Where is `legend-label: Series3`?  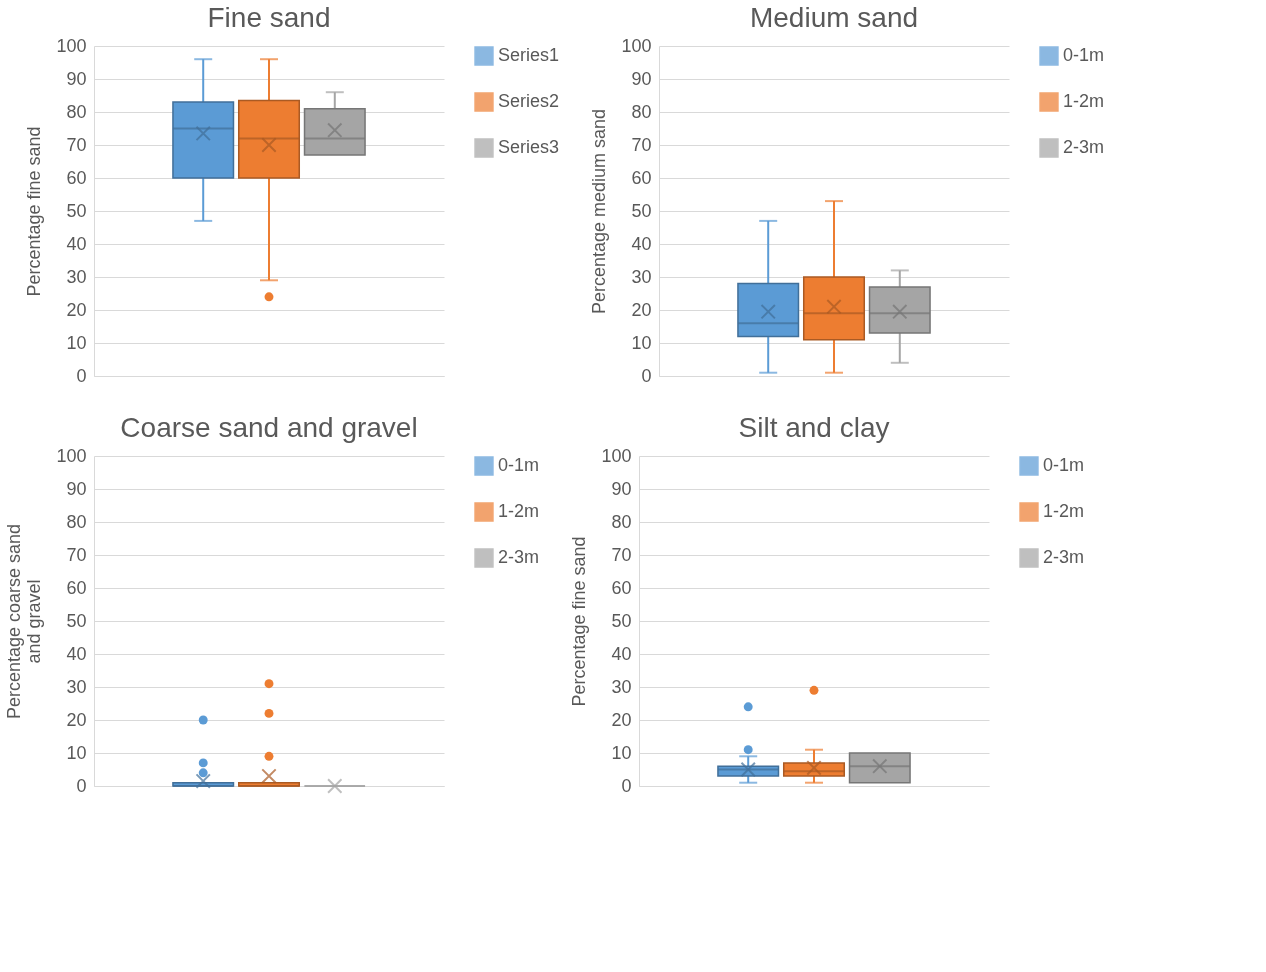 legend-label: Series3 is located at coordinates (529, 147).